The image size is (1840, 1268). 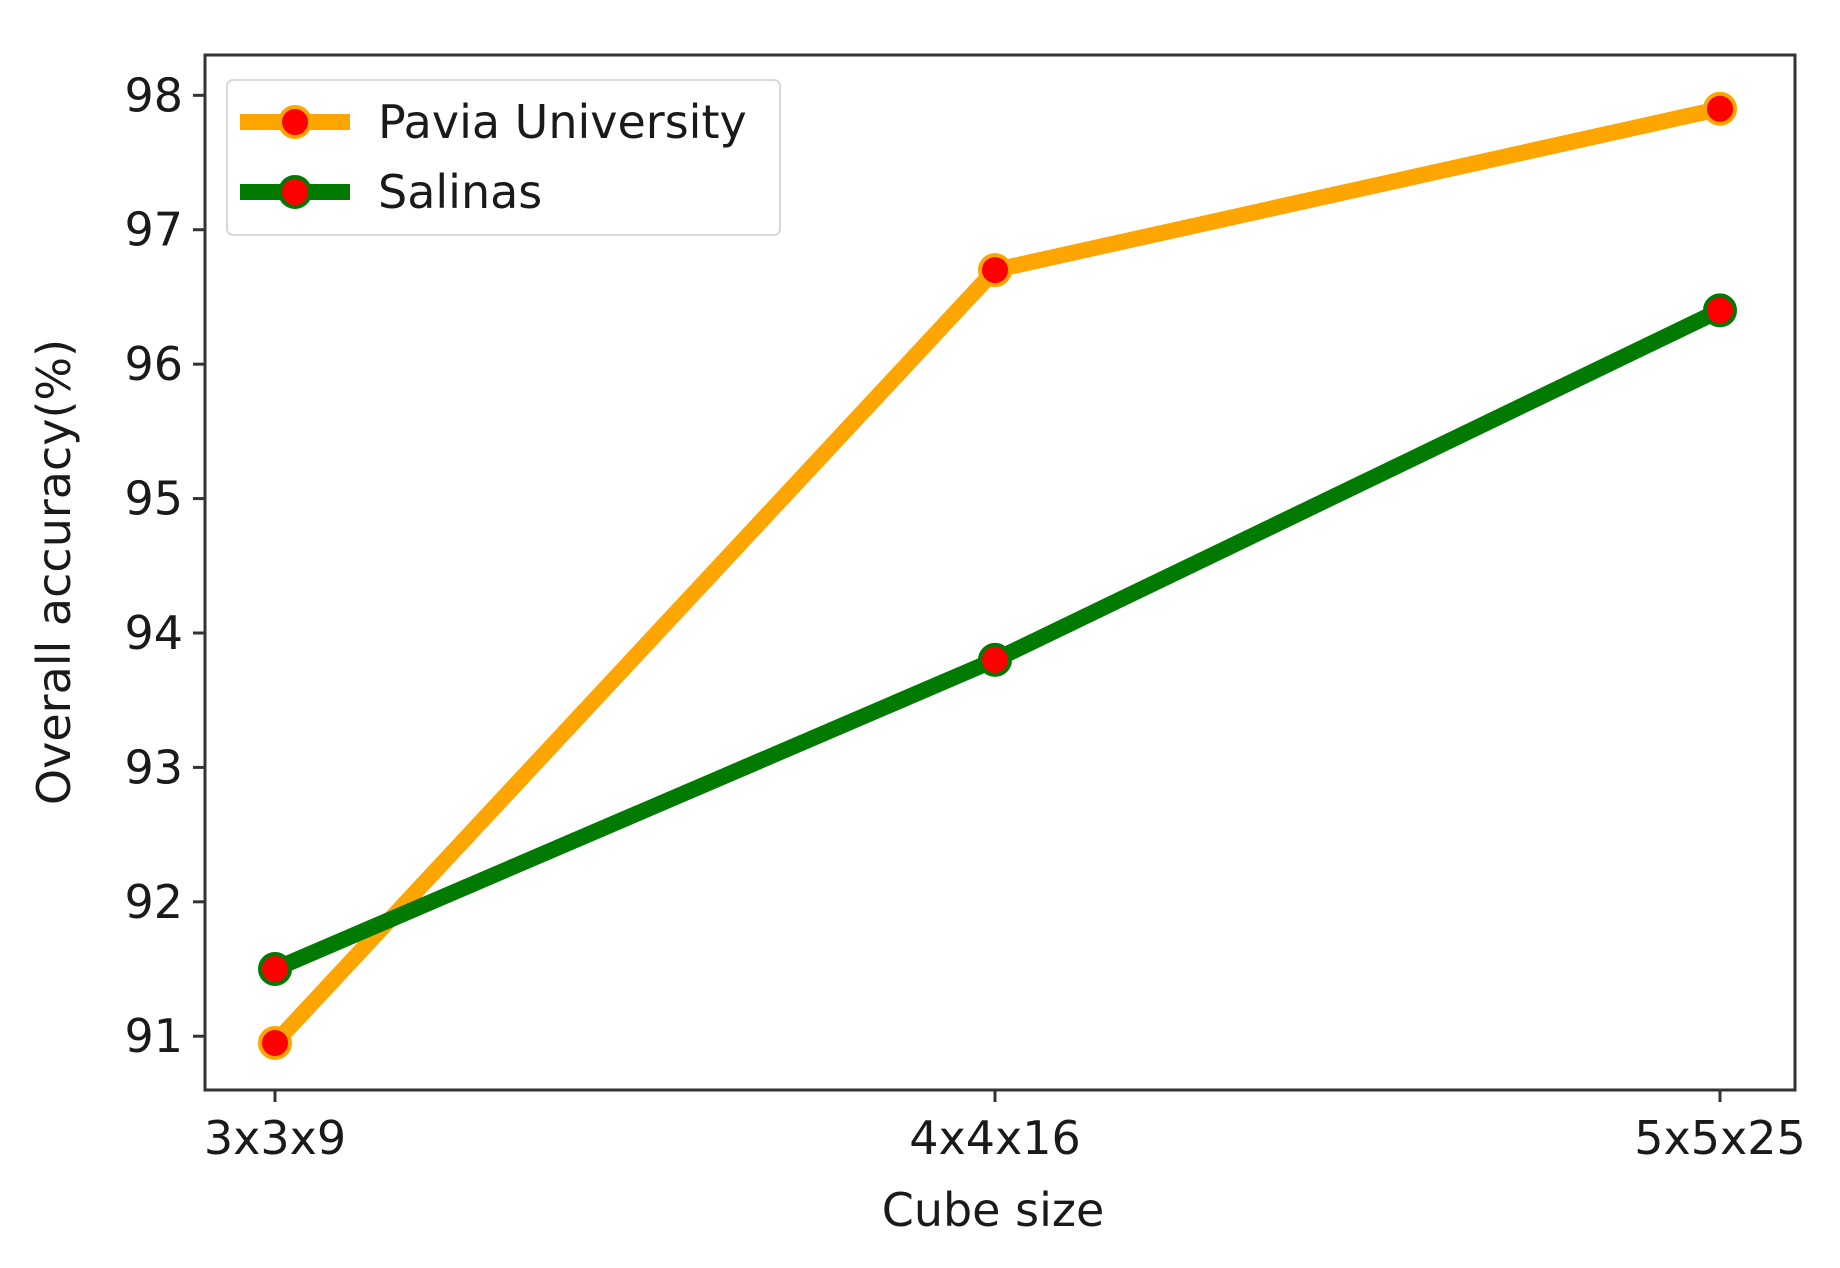 I want to click on y-axis-ticks: 91 92 93 94 95 96 97 98, so click(x=164, y=565).